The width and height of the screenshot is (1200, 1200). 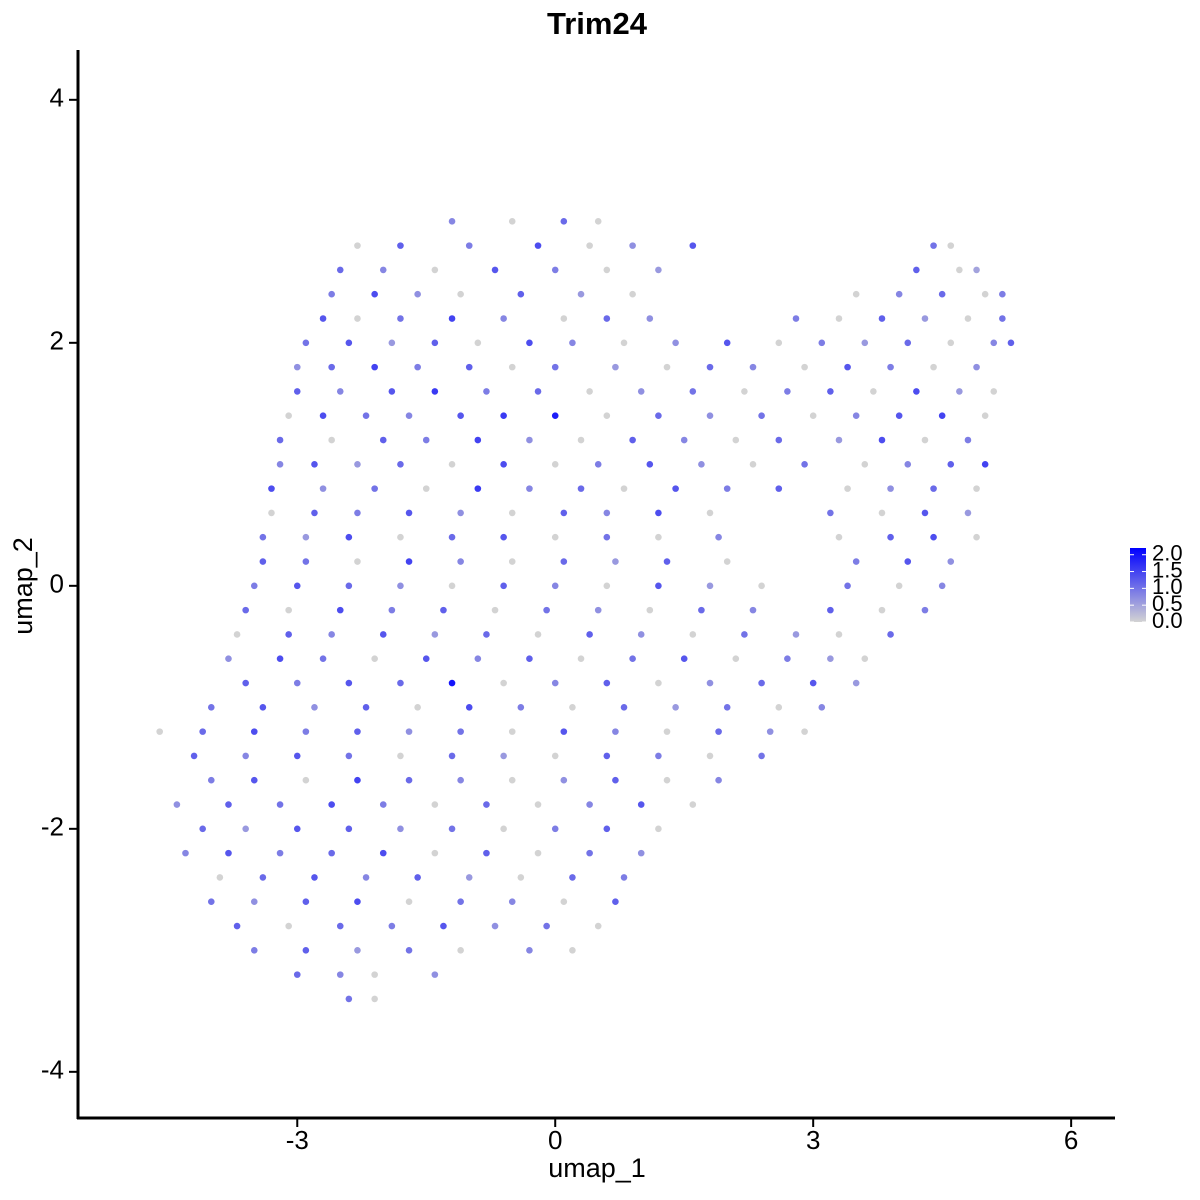 I want to click on x-tick-label: -3, so click(x=297, y=1140).